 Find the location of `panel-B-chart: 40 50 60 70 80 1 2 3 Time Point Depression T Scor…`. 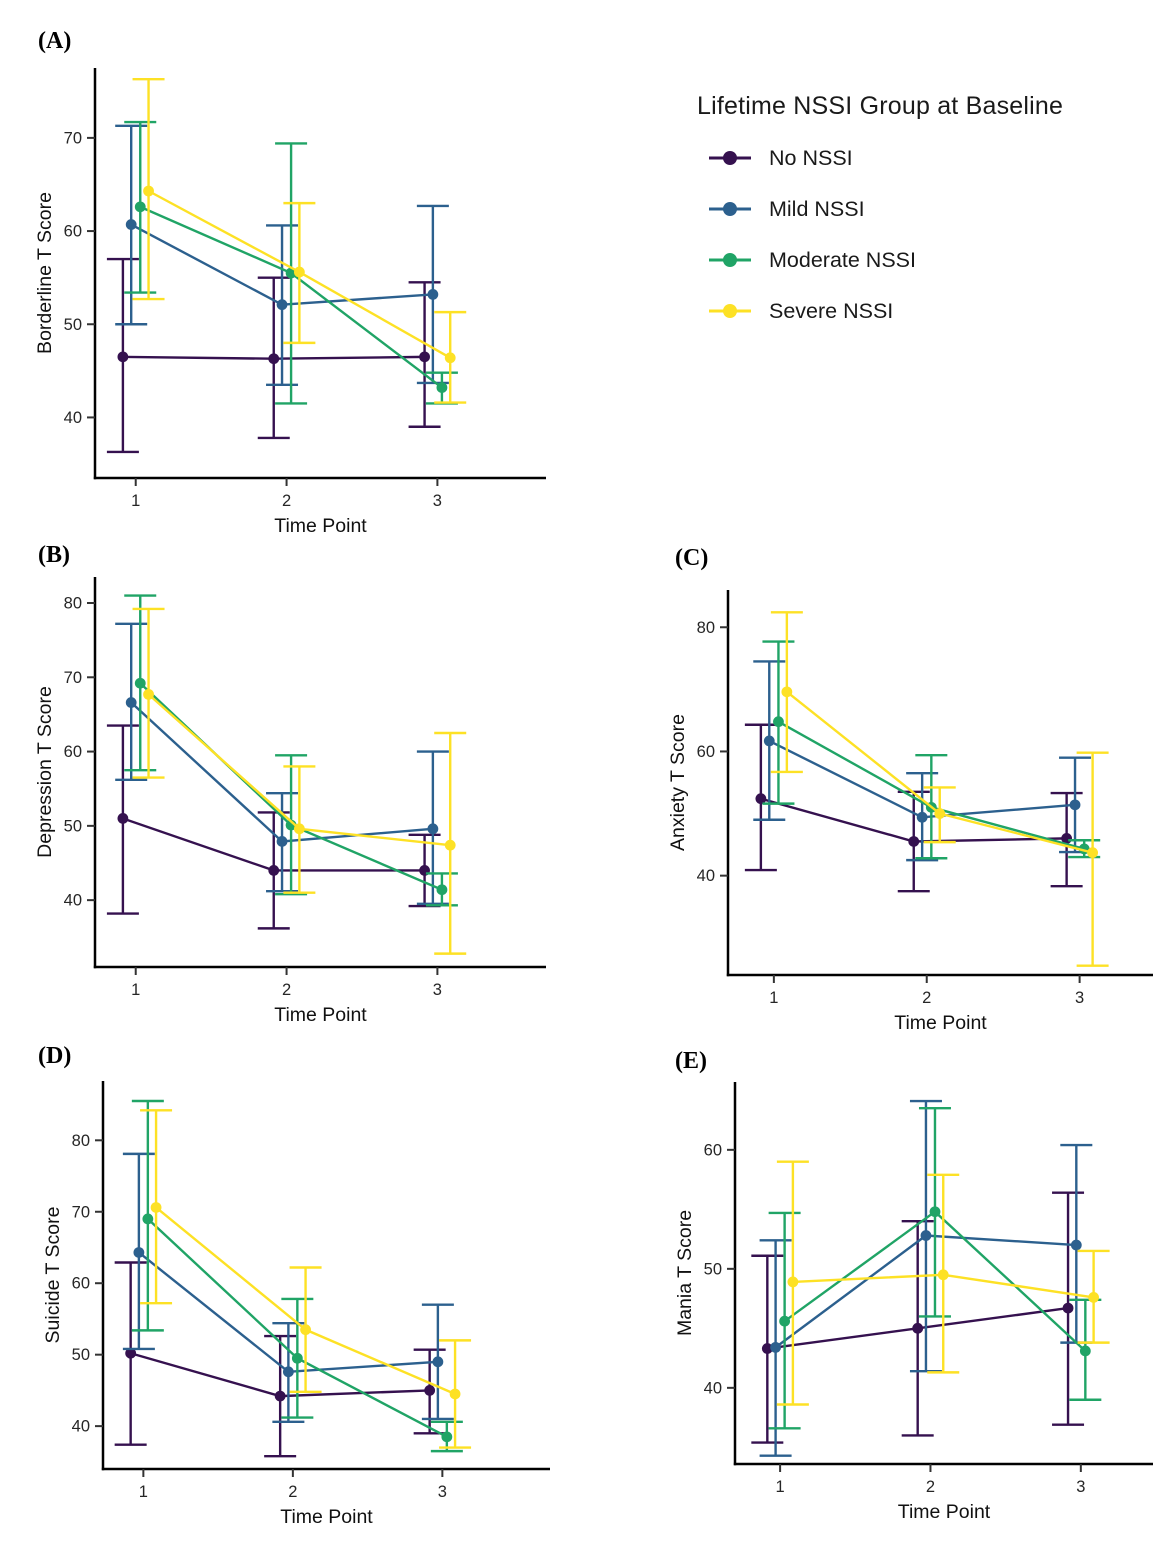

panel-B-chart: 40 50 60 70 80 1 2 3 Time Point Depression T Scor… is located at coordinates (290, 801).